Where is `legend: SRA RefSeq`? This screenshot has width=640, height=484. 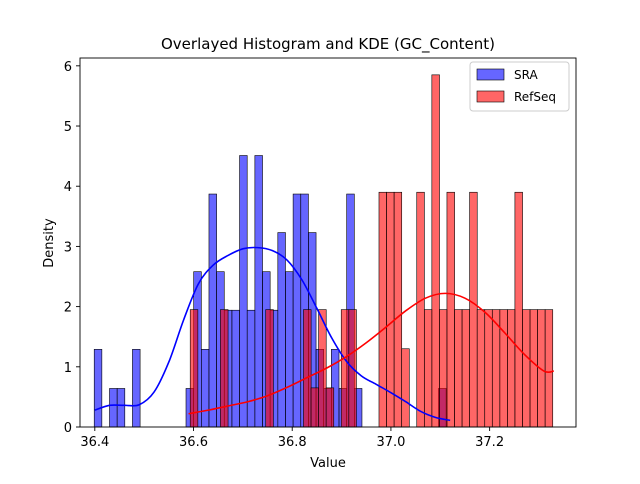 legend: SRA RefSeq is located at coordinates (519, 86).